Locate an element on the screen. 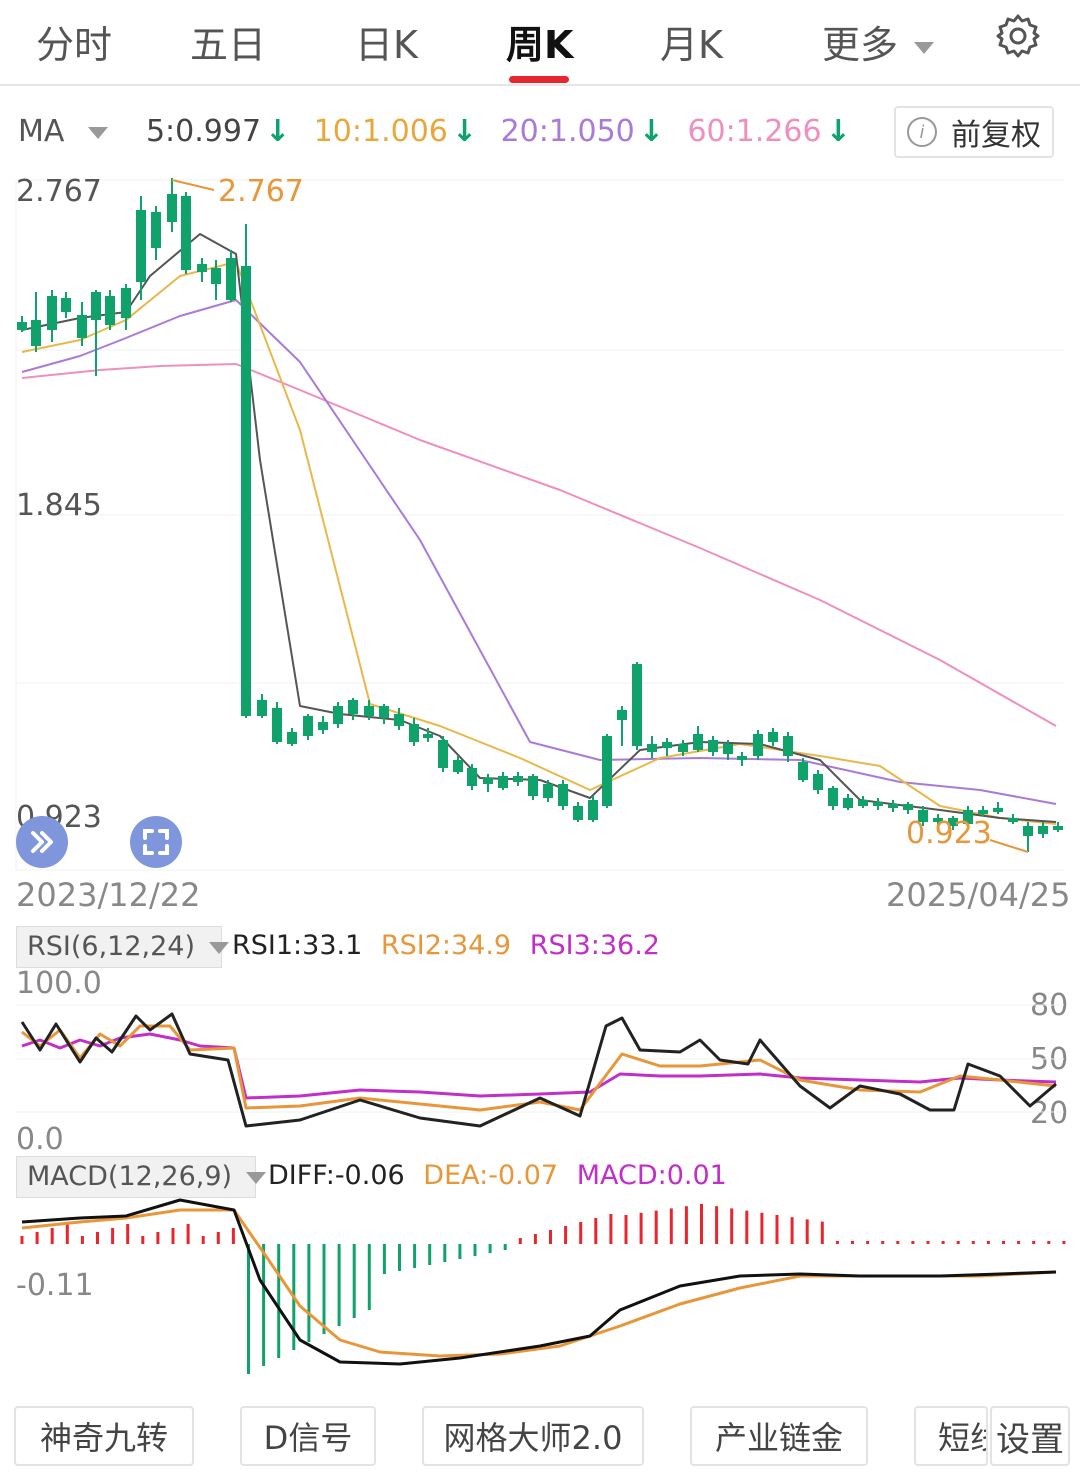 This screenshot has height=1484, width=1080. price-adjust-button: i 前复权 is located at coordinates (974, 132).